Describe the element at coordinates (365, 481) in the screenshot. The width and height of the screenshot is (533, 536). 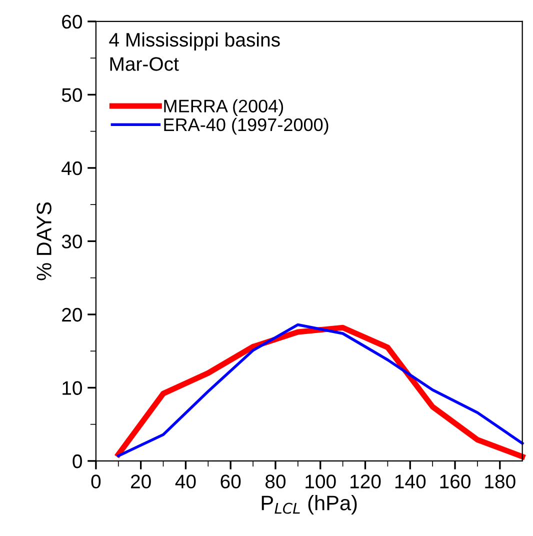
I see `x-tick-label: 120` at that location.